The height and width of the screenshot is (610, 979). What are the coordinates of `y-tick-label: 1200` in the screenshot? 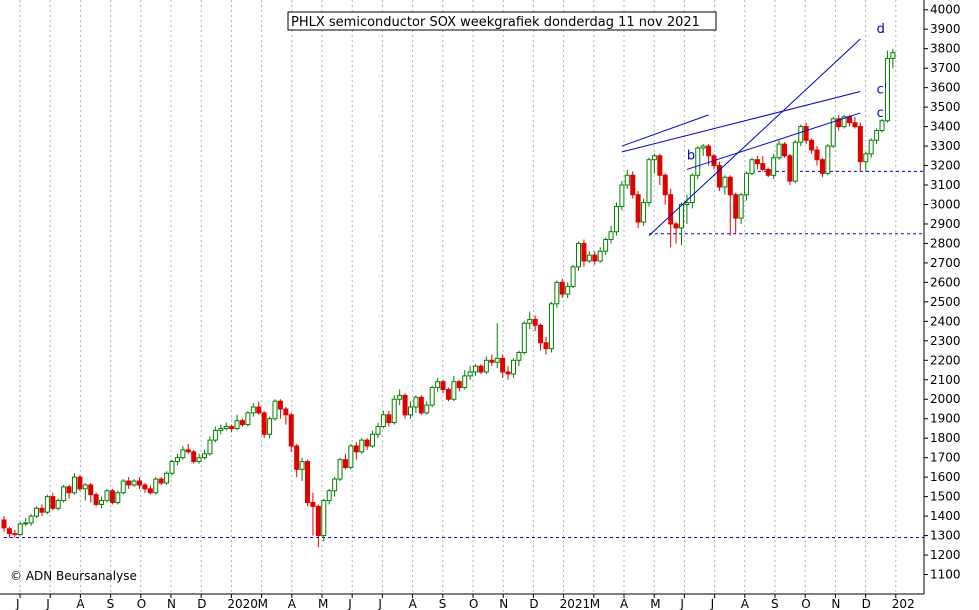 It's located at (945, 555).